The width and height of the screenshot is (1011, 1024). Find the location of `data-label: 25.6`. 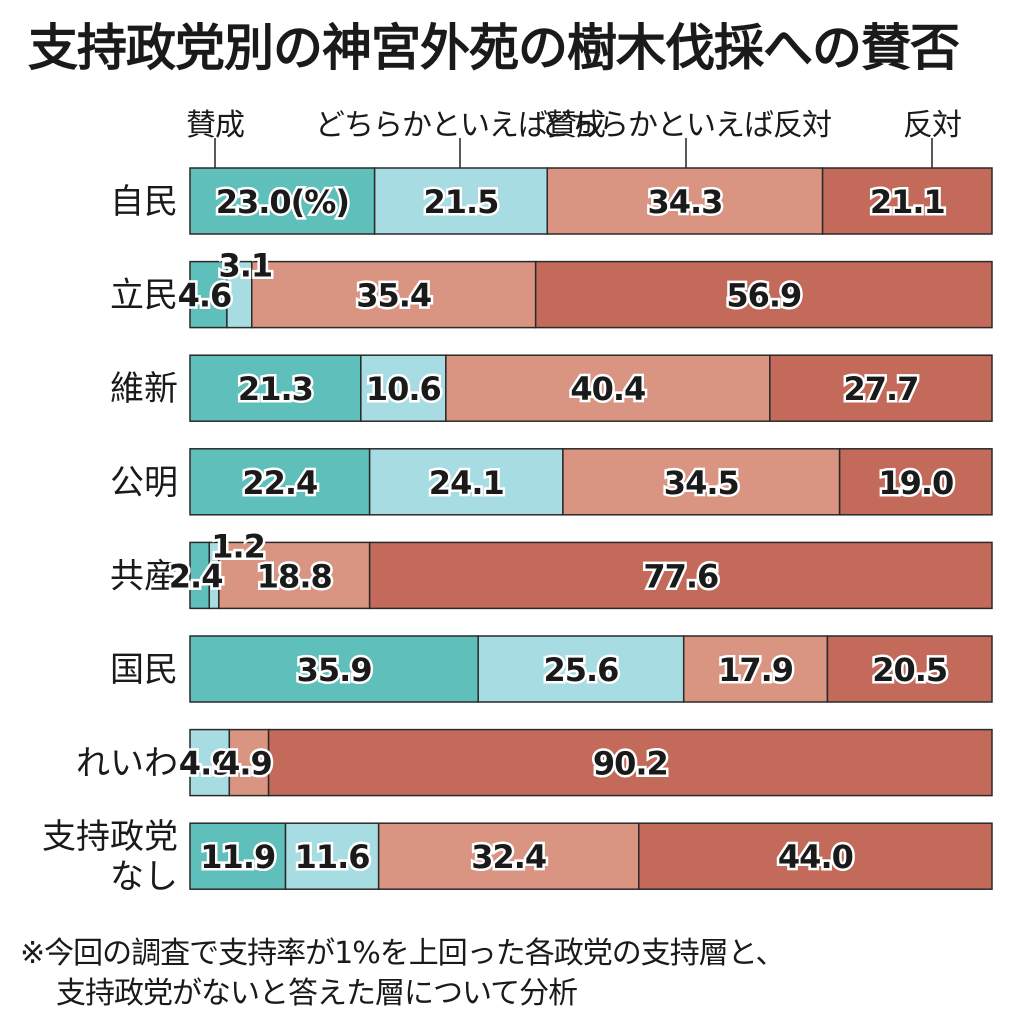

data-label: 25.6 is located at coordinates (580, 670).